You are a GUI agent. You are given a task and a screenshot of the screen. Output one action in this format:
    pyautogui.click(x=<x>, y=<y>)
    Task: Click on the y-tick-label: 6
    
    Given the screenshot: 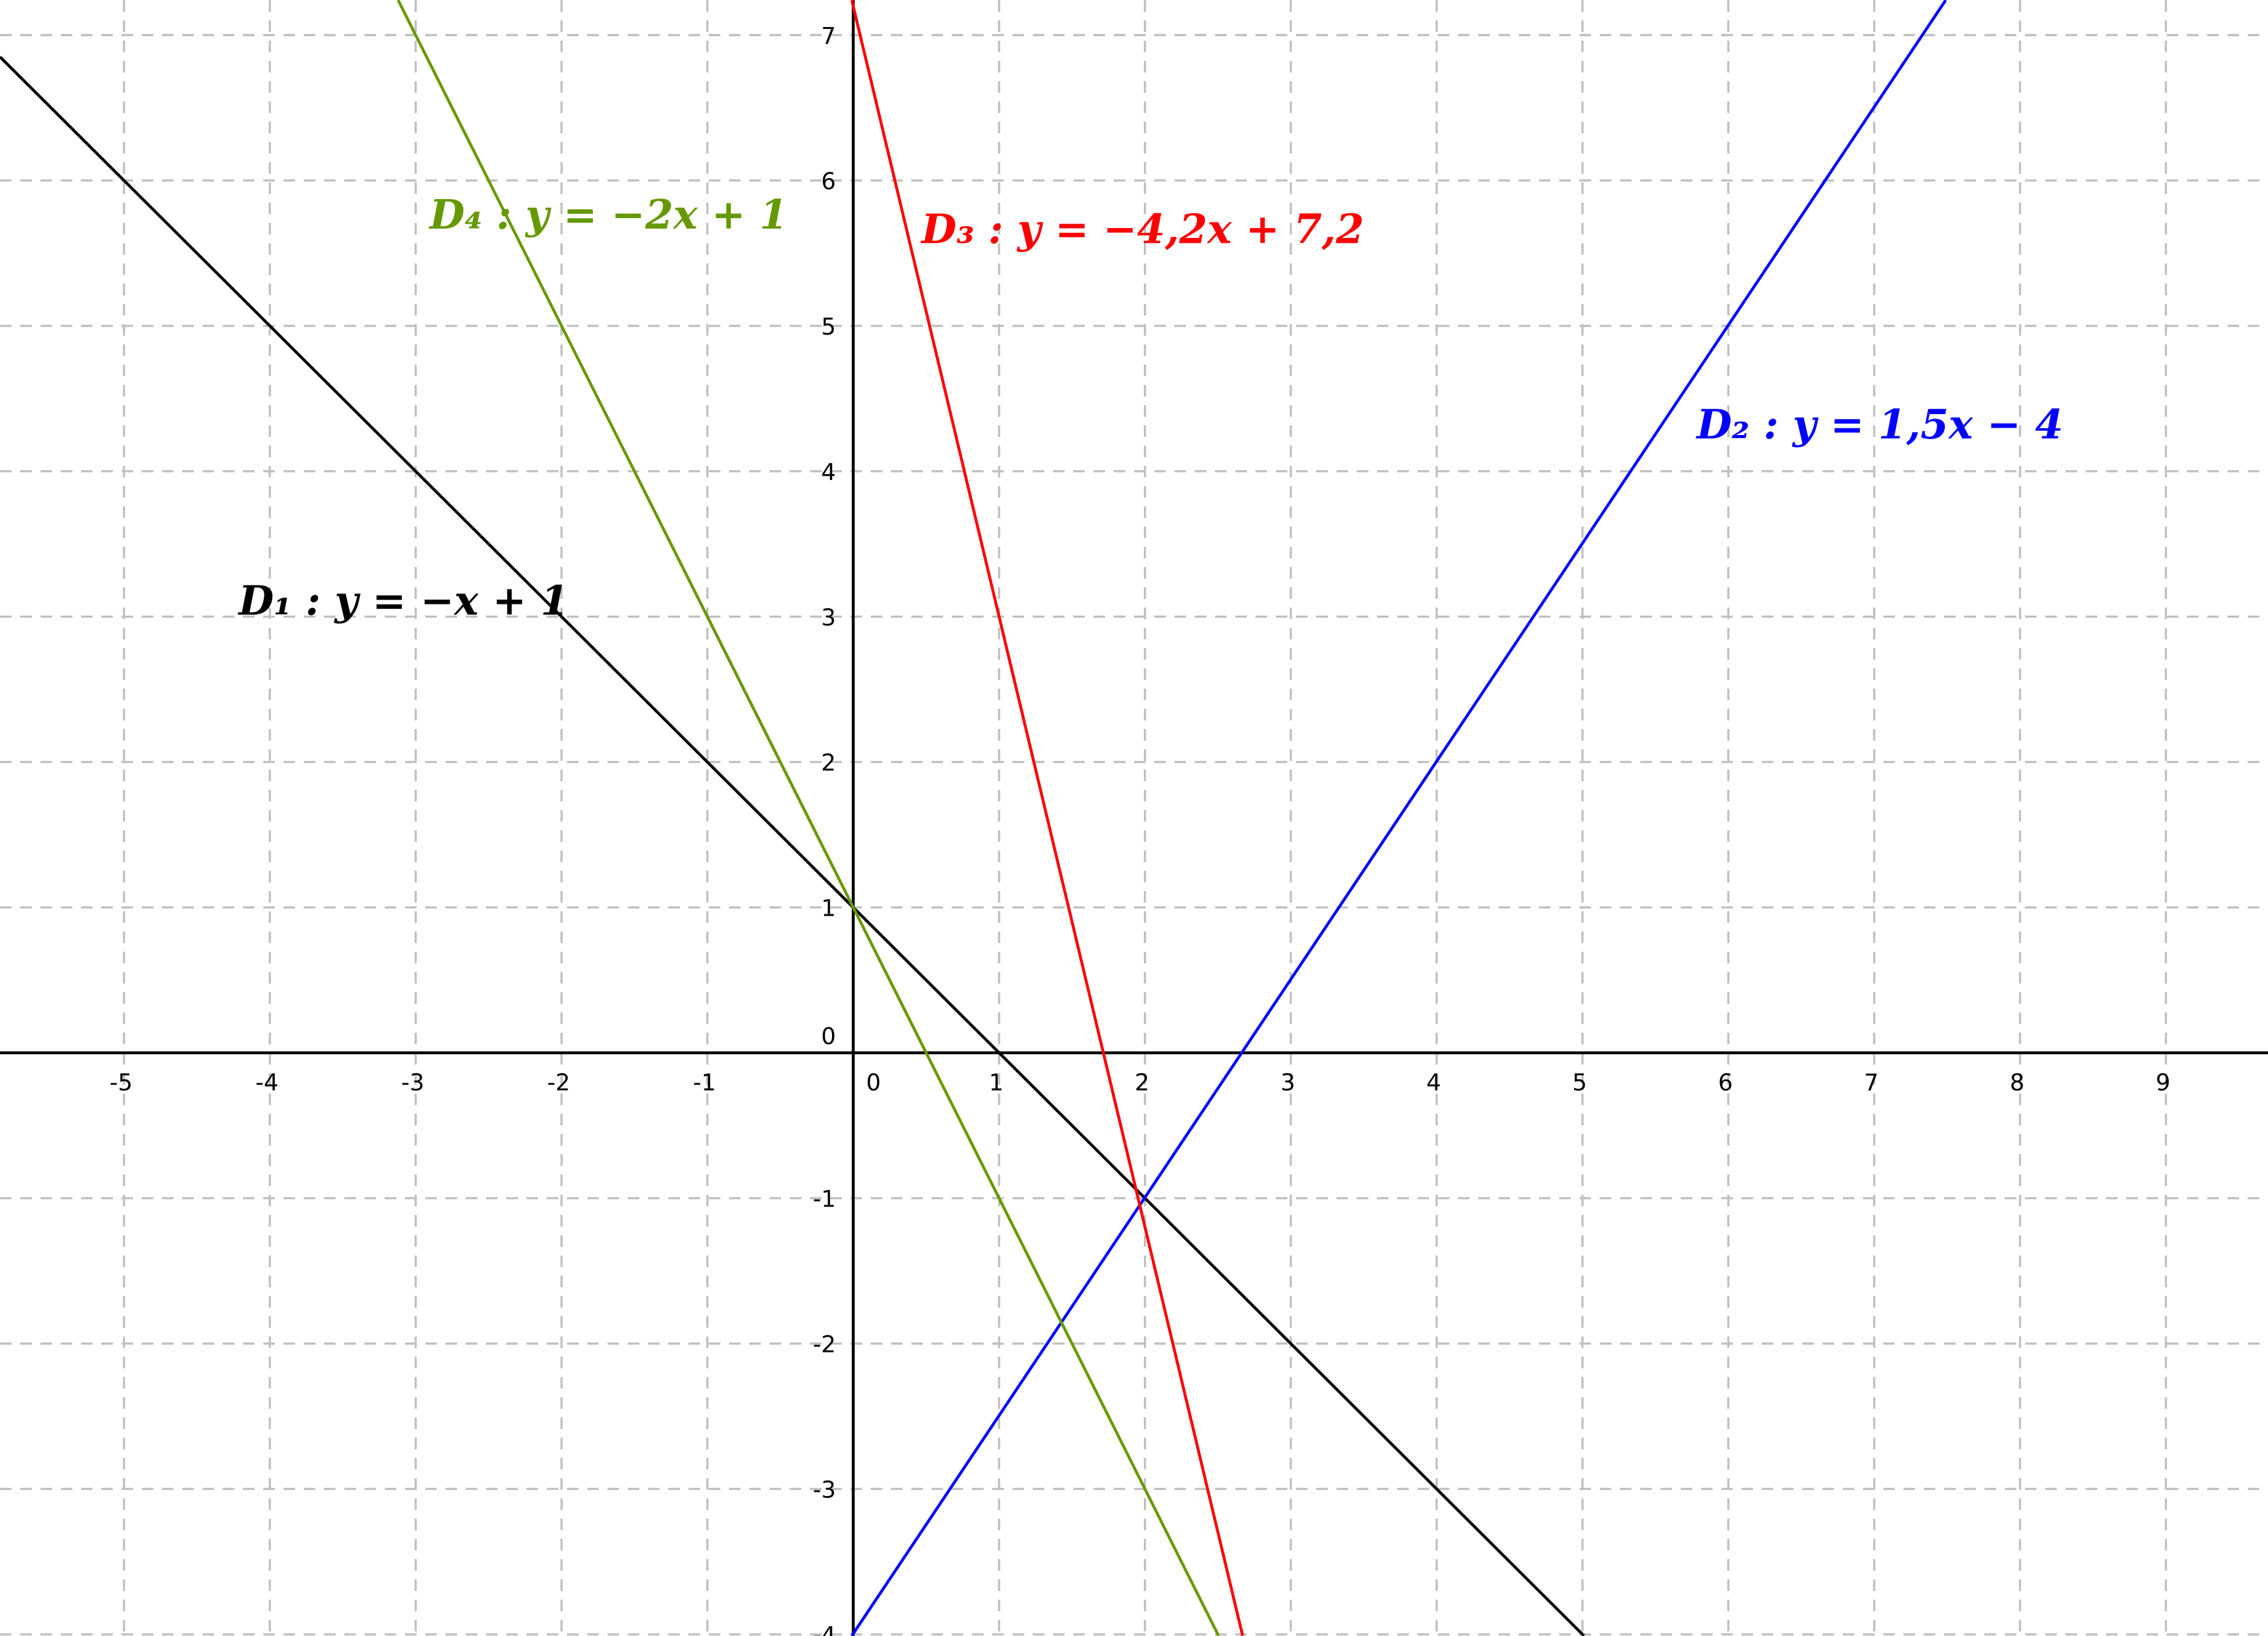 What is the action you would take?
    pyautogui.click(x=828, y=181)
    